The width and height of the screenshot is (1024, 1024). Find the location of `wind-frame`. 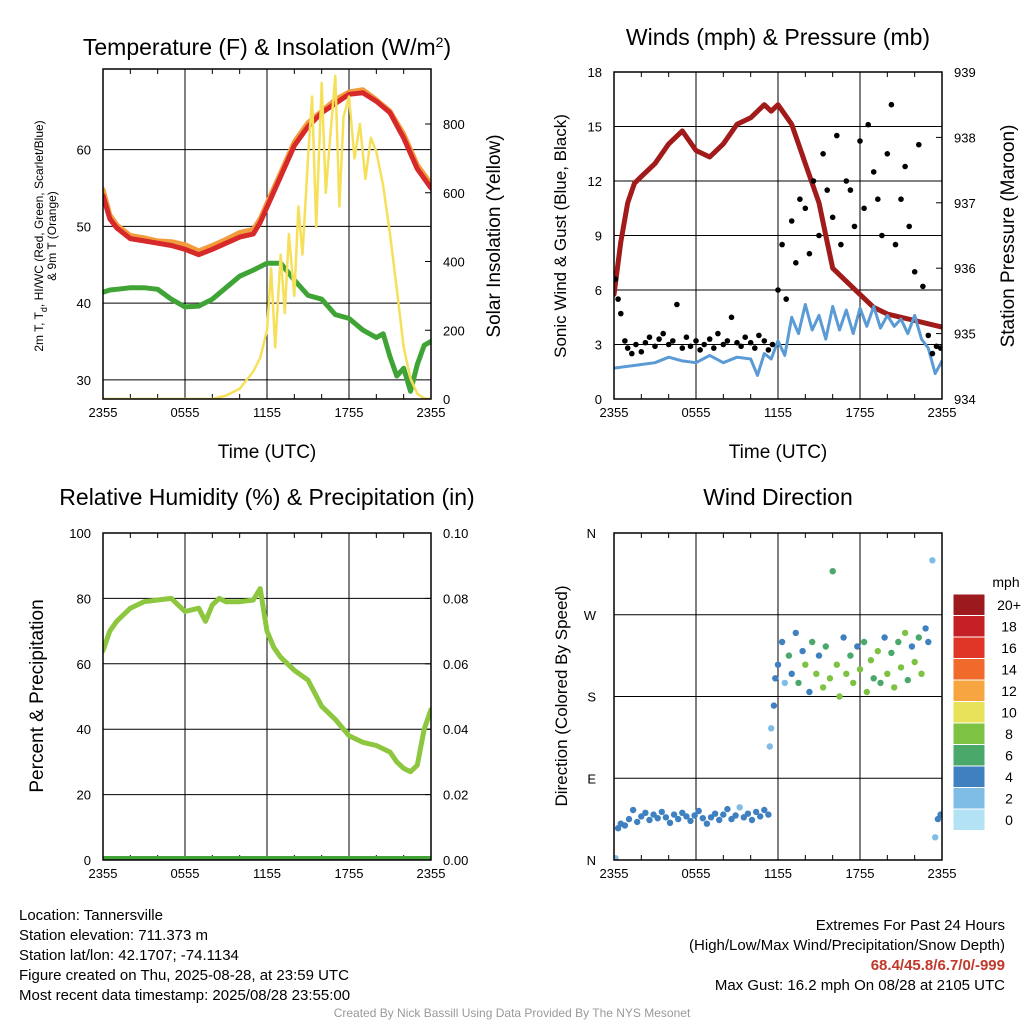

wind-frame is located at coordinates (778, 235).